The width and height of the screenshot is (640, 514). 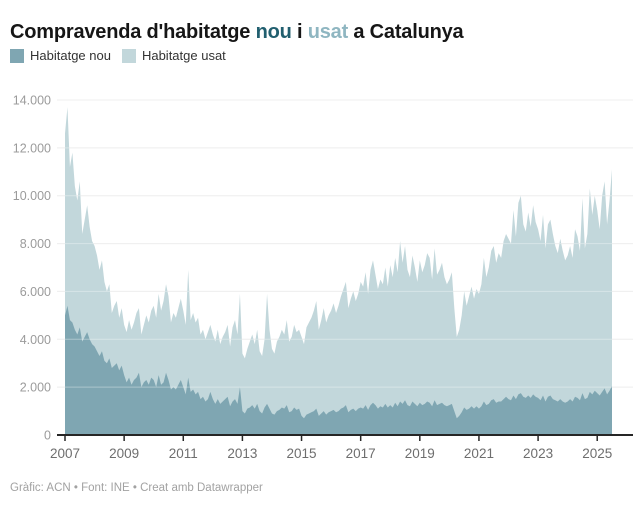 What do you see at coordinates (32, 196) in the screenshot?
I see `y-tick-label: 10.000` at bounding box center [32, 196].